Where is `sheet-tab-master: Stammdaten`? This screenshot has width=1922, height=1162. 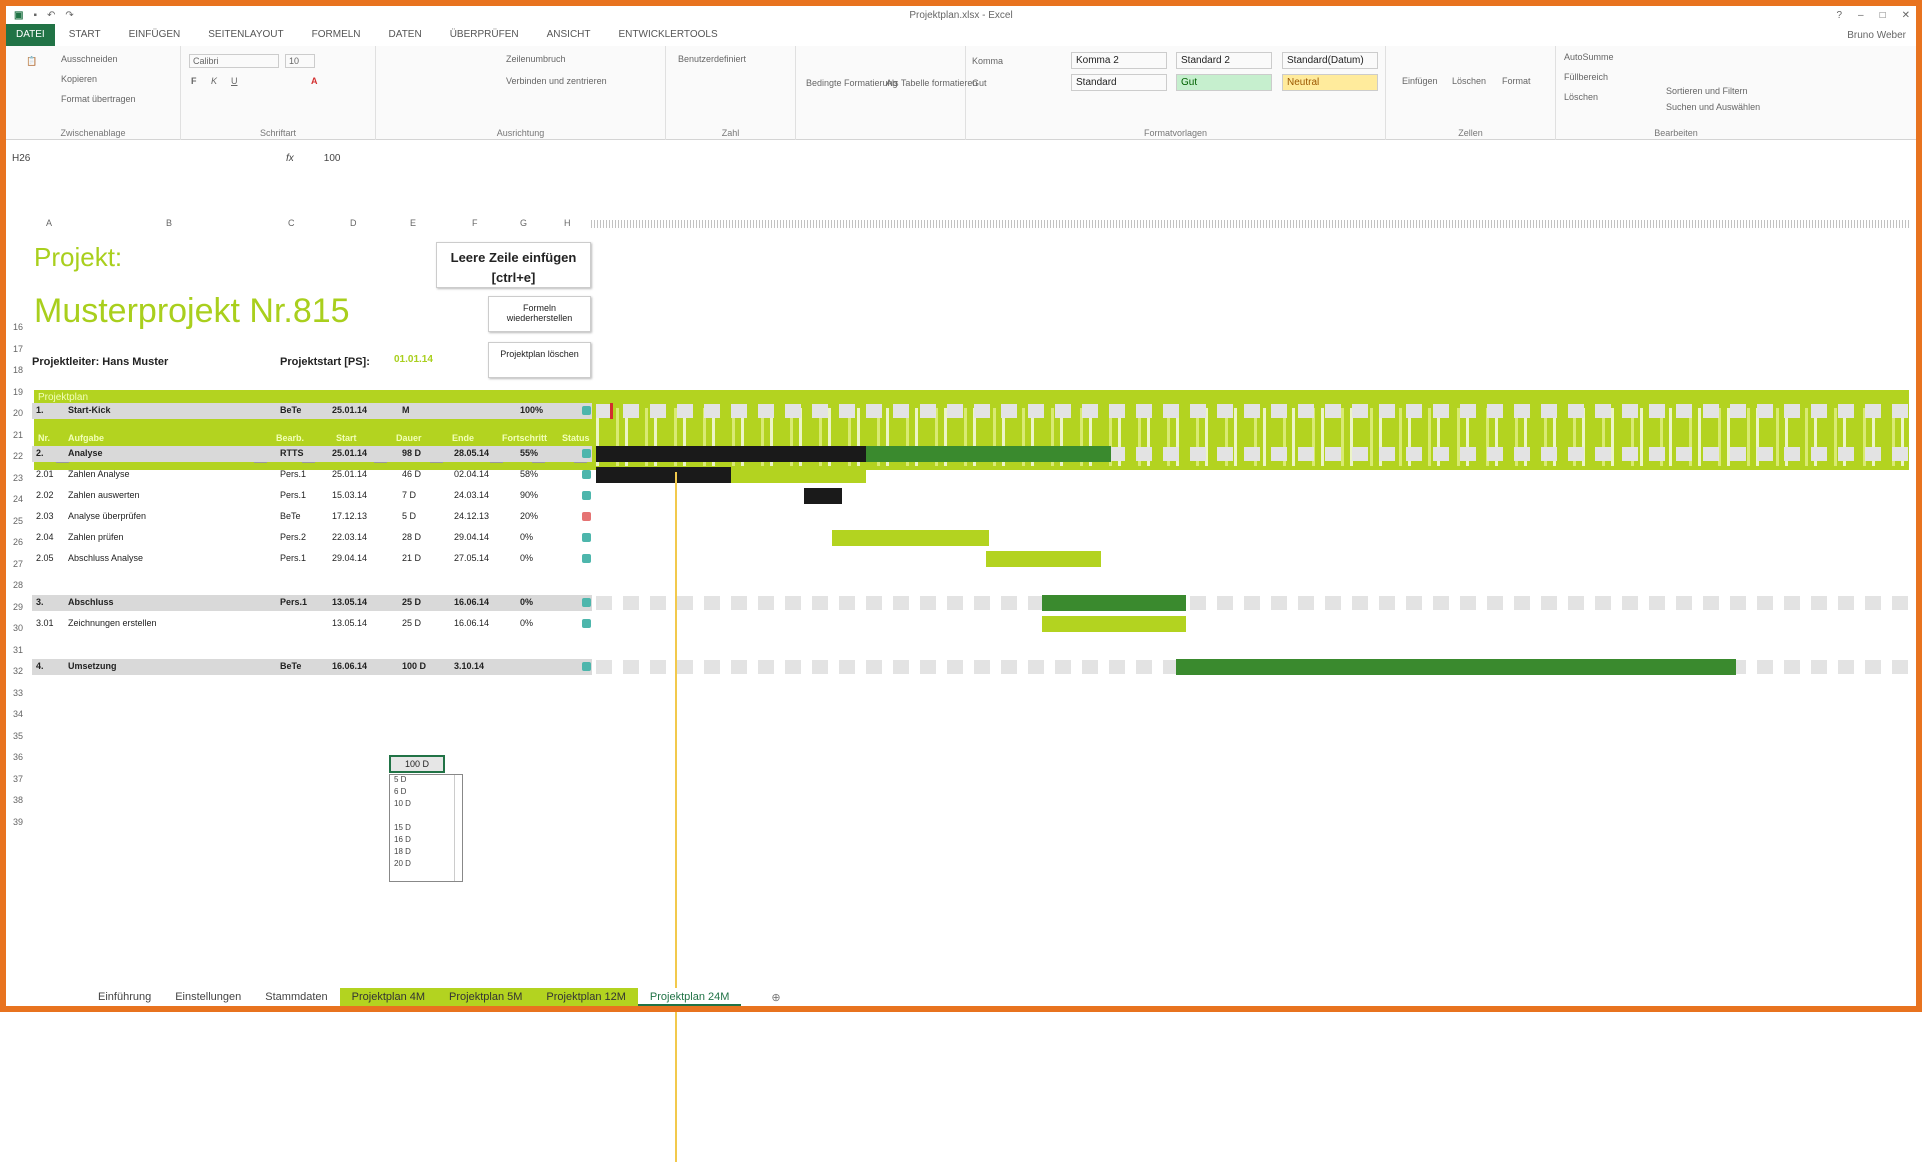
sheet-tab-master: Stammdaten is located at coordinates (296, 997).